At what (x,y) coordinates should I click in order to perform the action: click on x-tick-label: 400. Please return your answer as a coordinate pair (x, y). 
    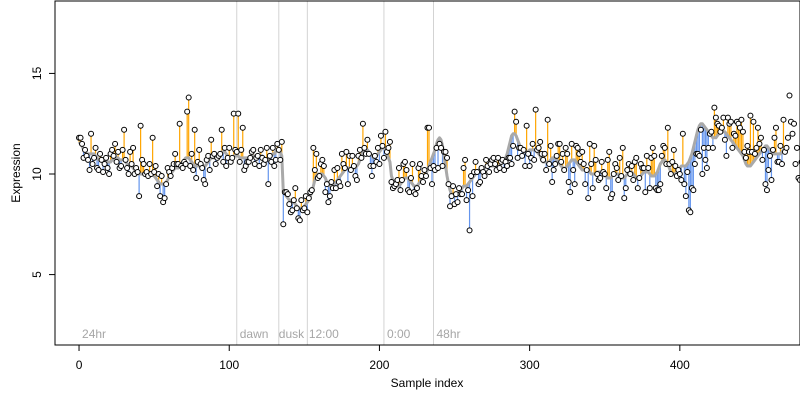
    Looking at the image, I should click on (680, 365).